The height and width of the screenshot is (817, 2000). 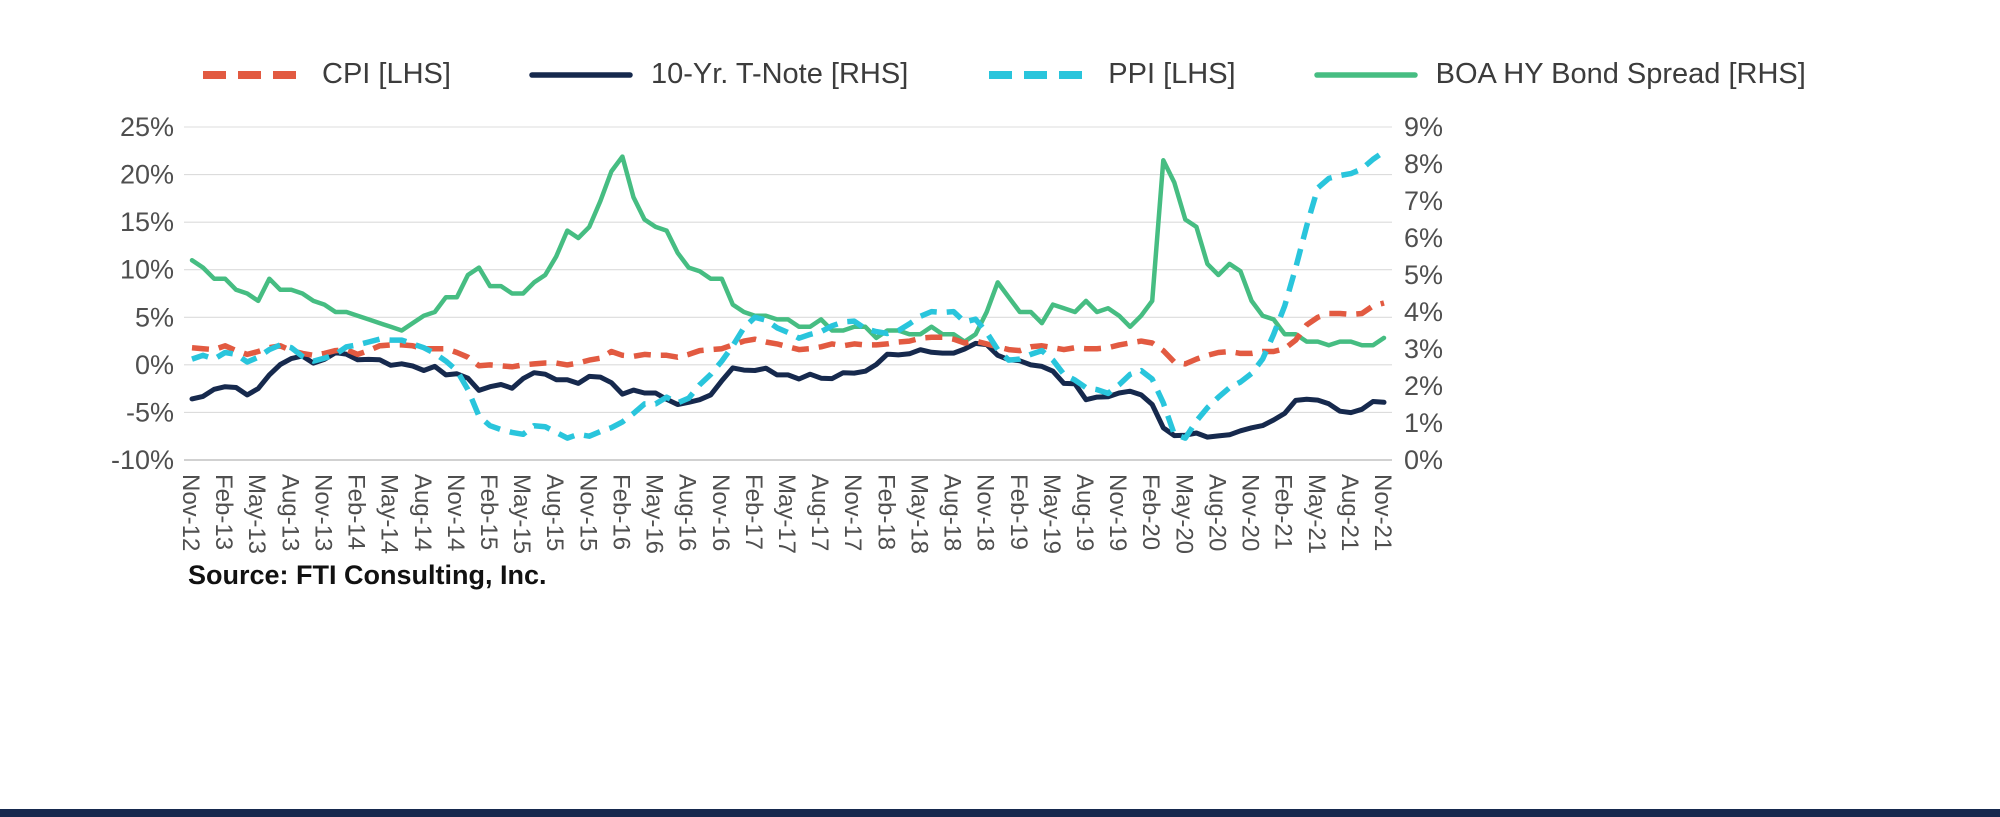 What do you see at coordinates (488, 512) in the screenshot?
I see `svg-text: Feb-15` at bounding box center [488, 512].